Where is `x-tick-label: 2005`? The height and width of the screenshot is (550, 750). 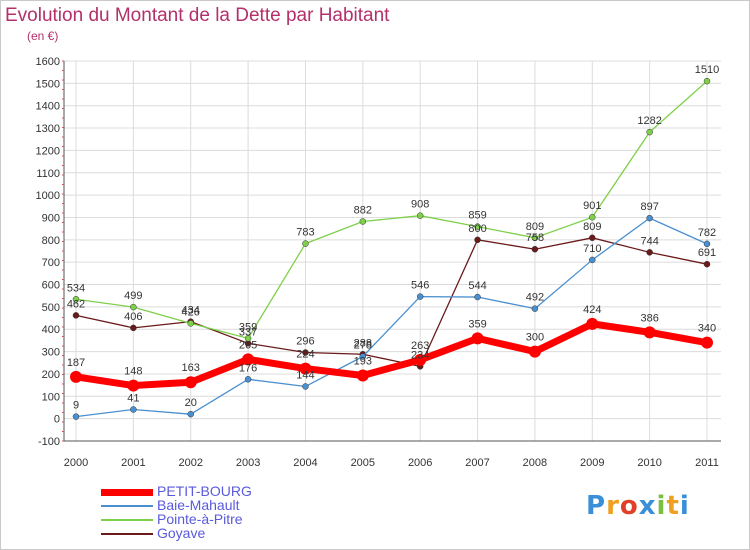 x-tick-label: 2005 is located at coordinates (363, 463).